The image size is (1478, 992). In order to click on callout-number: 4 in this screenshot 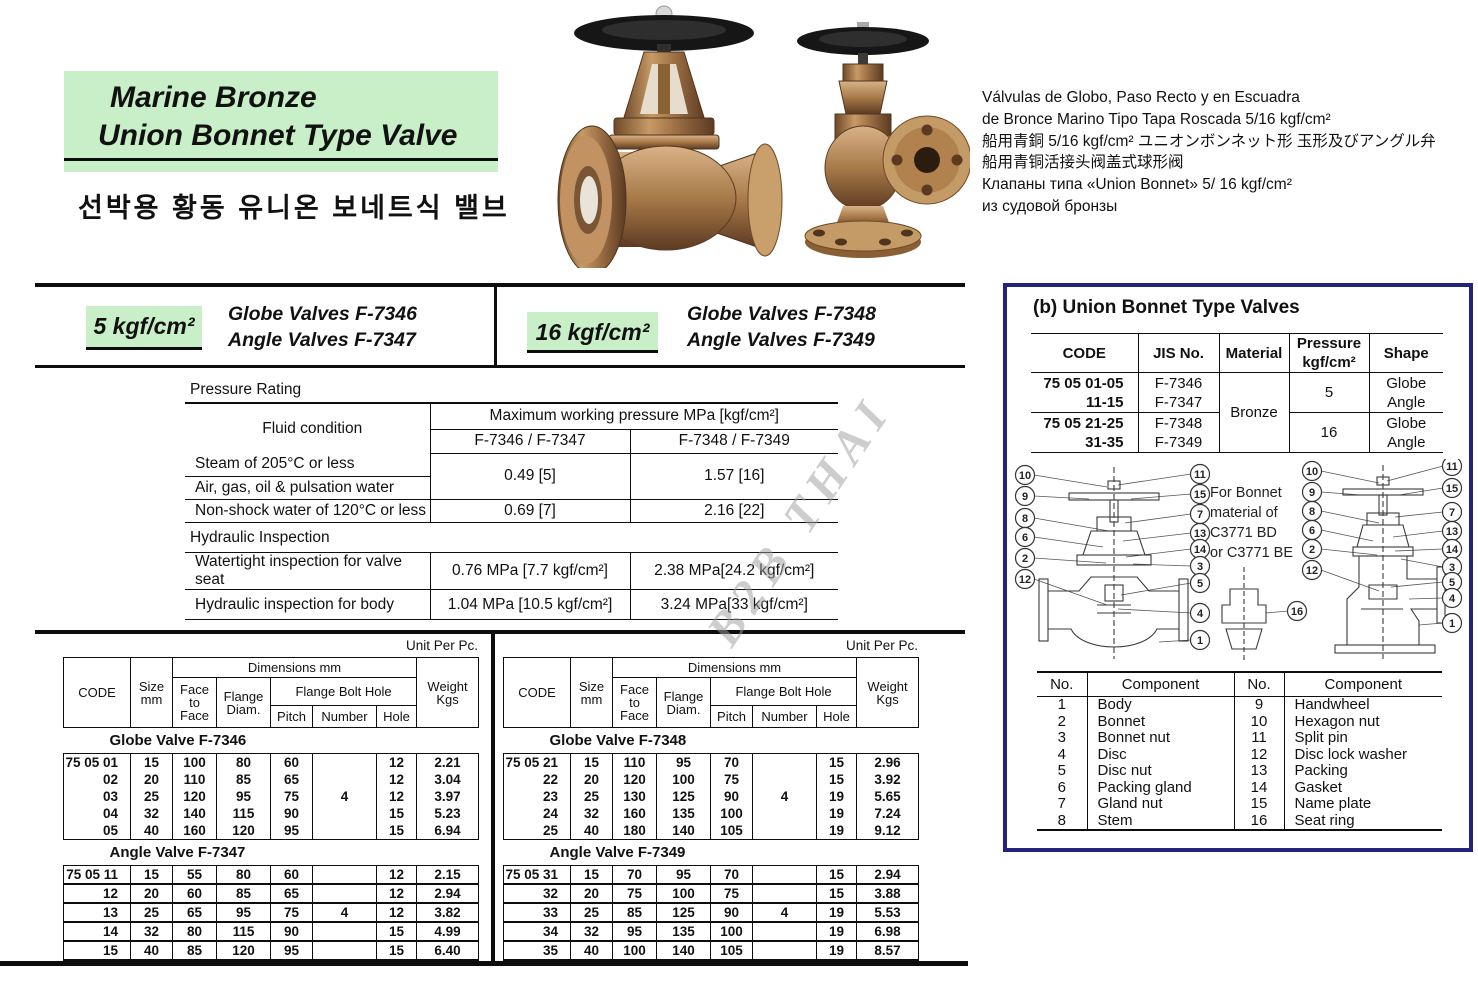, I will do `click(1452, 599)`.